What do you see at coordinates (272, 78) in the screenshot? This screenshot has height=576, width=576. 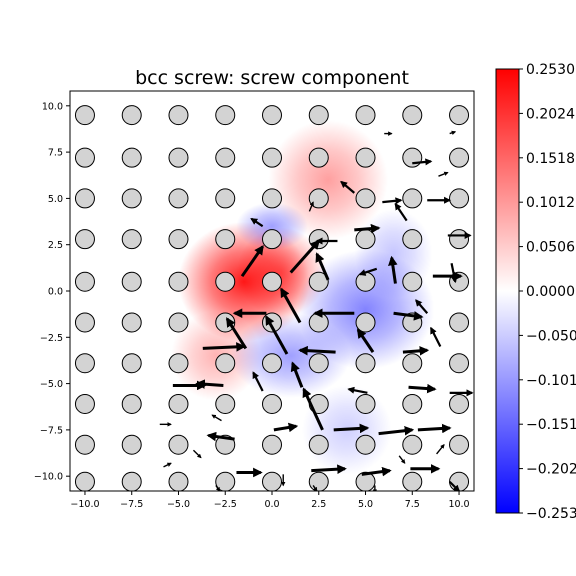 I see `chart-title: bcc screw: screw component` at bounding box center [272, 78].